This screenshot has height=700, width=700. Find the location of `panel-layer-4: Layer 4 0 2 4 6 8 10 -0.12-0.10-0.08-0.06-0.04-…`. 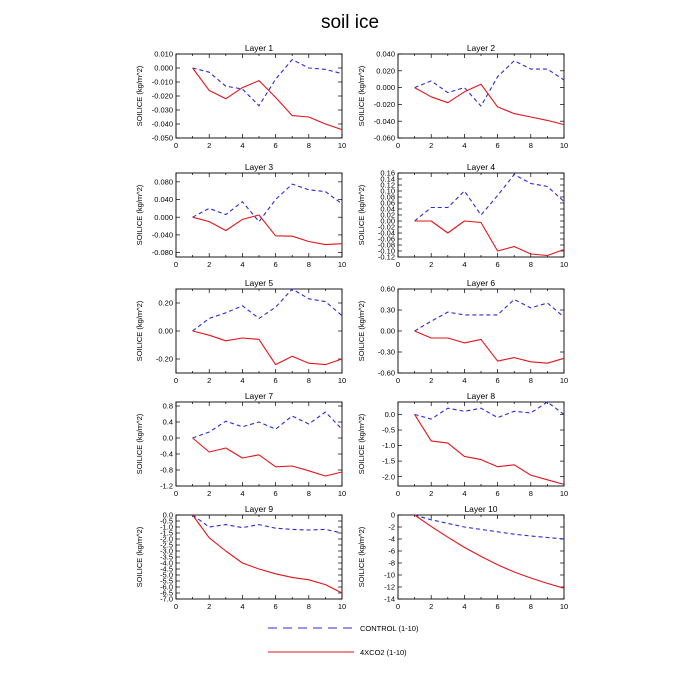

panel-layer-4: Layer 4 0 2 4 6 8 10 -0.12-0.10-0.08-0.06-0.04-… is located at coordinates (462, 215).